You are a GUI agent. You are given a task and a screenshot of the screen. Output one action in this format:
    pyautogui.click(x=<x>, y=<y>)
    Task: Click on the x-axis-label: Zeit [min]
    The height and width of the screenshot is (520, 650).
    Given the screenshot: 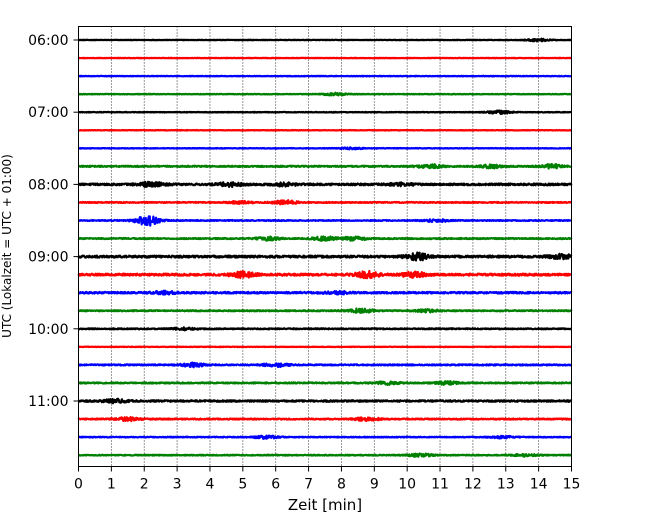 What is the action you would take?
    pyautogui.click(x=325, y=505)
    